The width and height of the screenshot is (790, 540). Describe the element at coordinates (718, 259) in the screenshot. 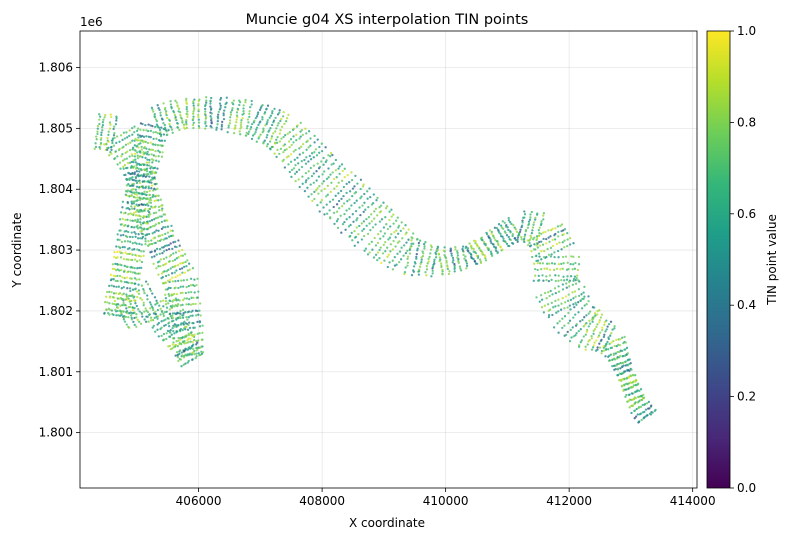

I see `colorbar` at that location.